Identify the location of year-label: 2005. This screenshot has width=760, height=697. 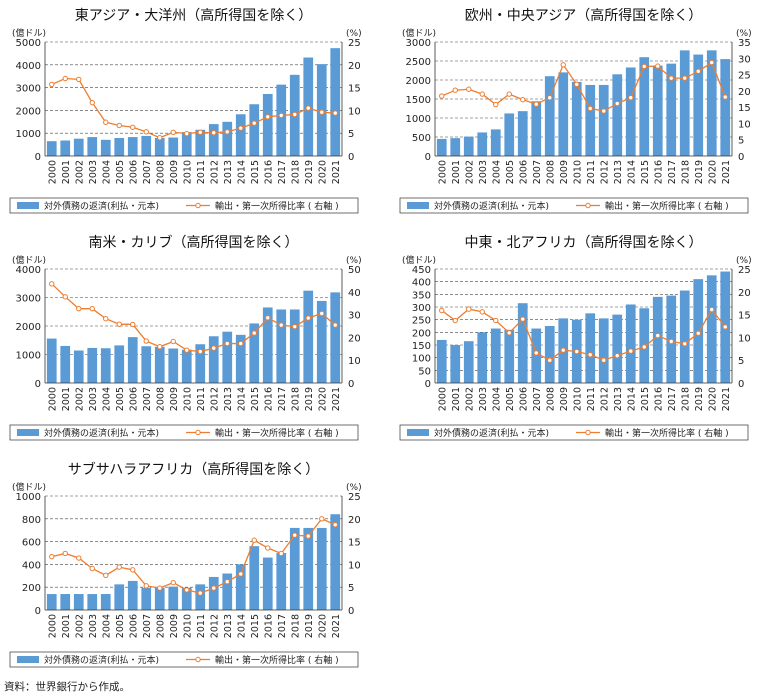
(120, 399).